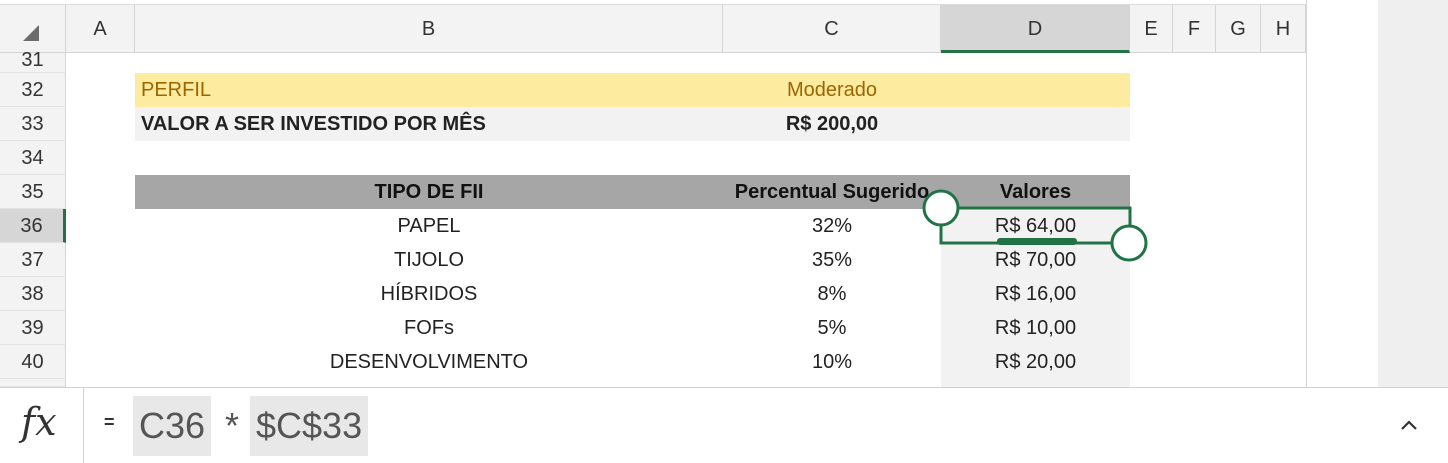  I want to click on row-header-32: 32, so click(33, 90).